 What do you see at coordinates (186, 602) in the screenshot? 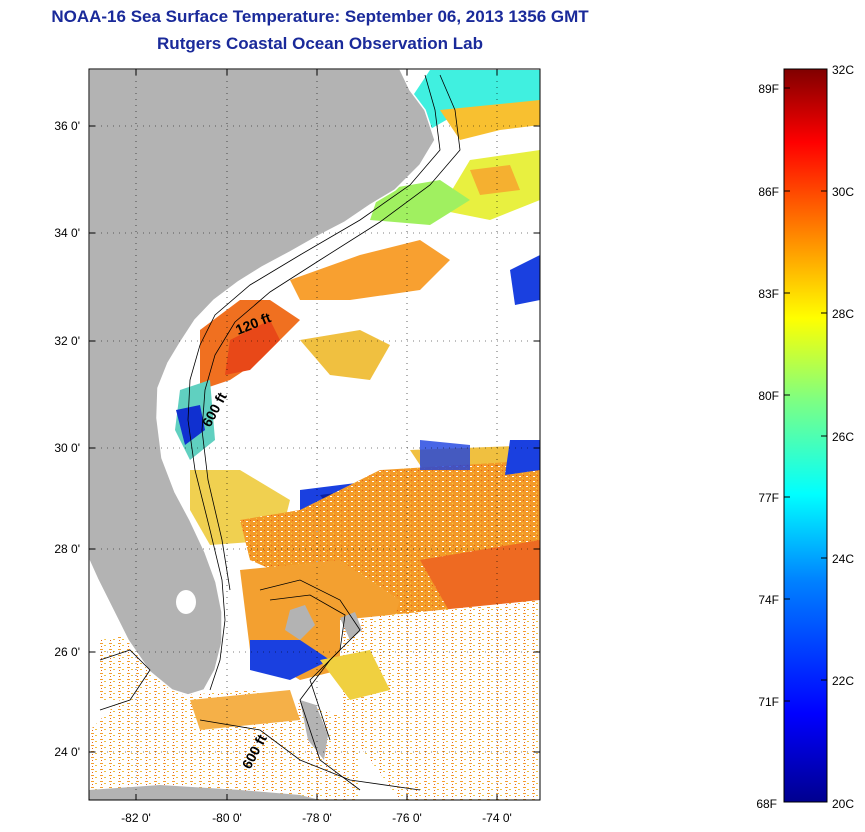
I see `lake-okeechobee` at bounding box center [186, 602].